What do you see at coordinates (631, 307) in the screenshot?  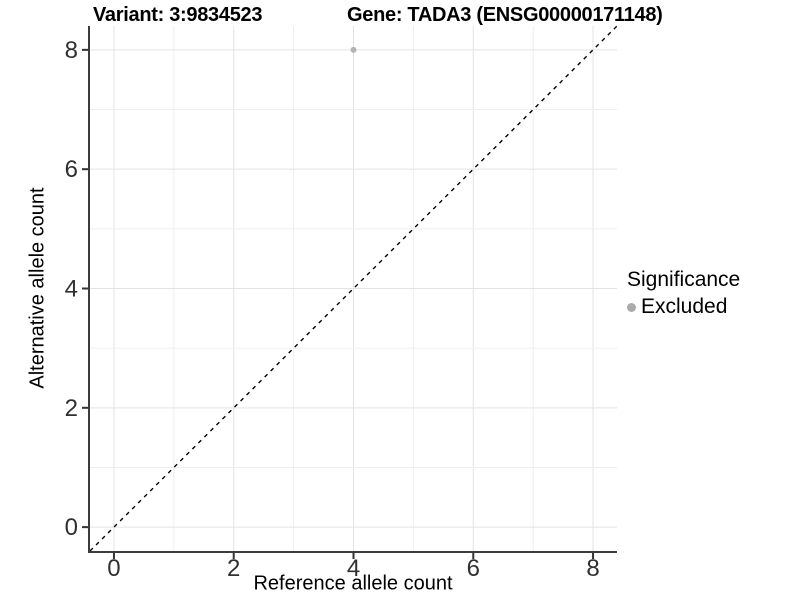 I see `legend-key-dot-icon` at bounding box center [631, 307].